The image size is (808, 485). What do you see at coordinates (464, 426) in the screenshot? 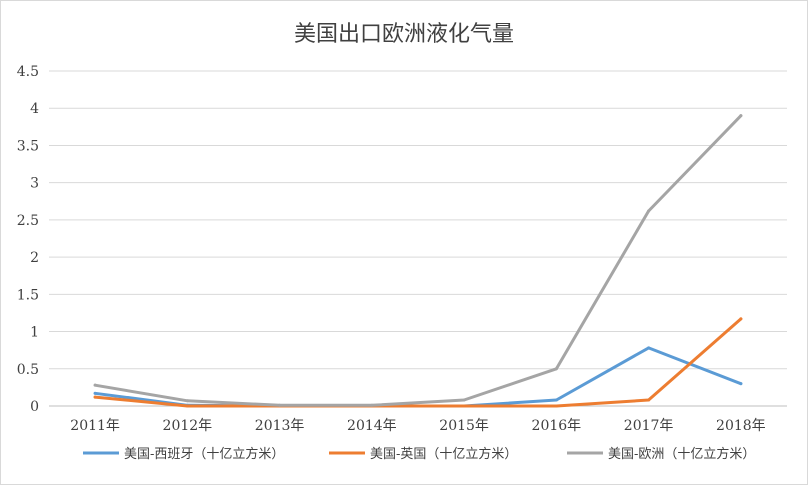
I see `x-tick-label: 2015年` at bounding box center [464, 426].